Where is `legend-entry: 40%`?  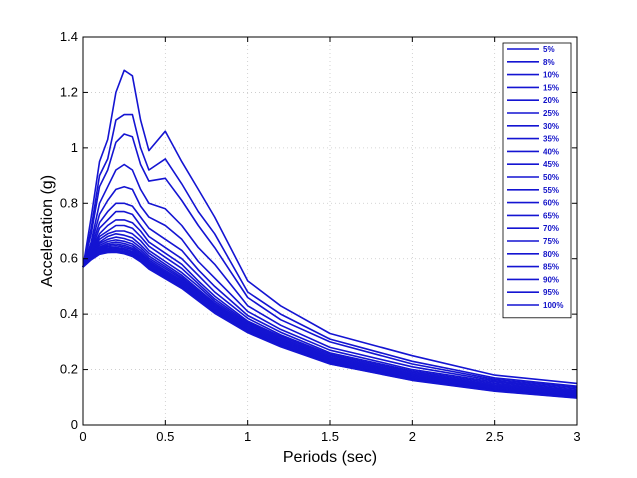 legend-entry: 40% is located at coordinates (551, 151).